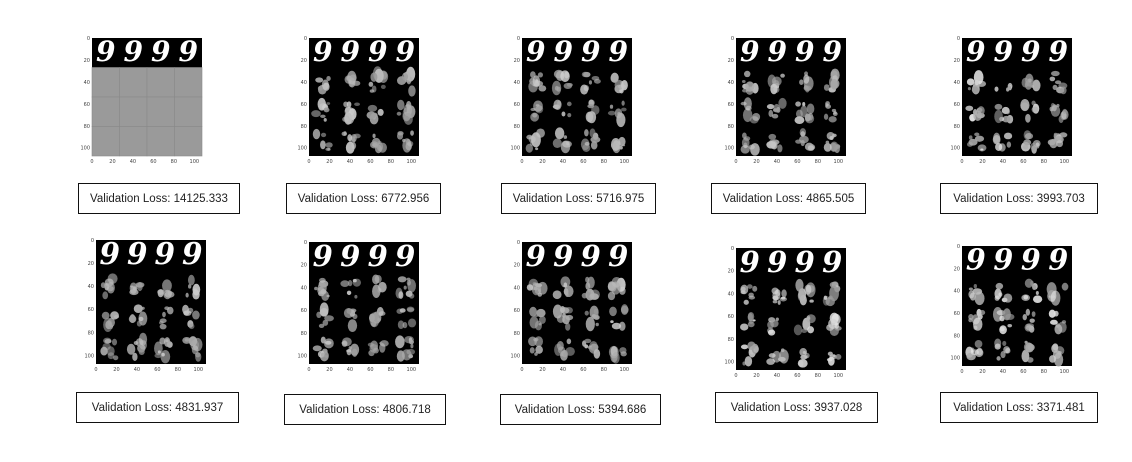  I want to click on sample-grid-panel-10: 9 9 9 9 0 20 40 60 80 100 0 20 40 60 80 100, so click(1015, 310).